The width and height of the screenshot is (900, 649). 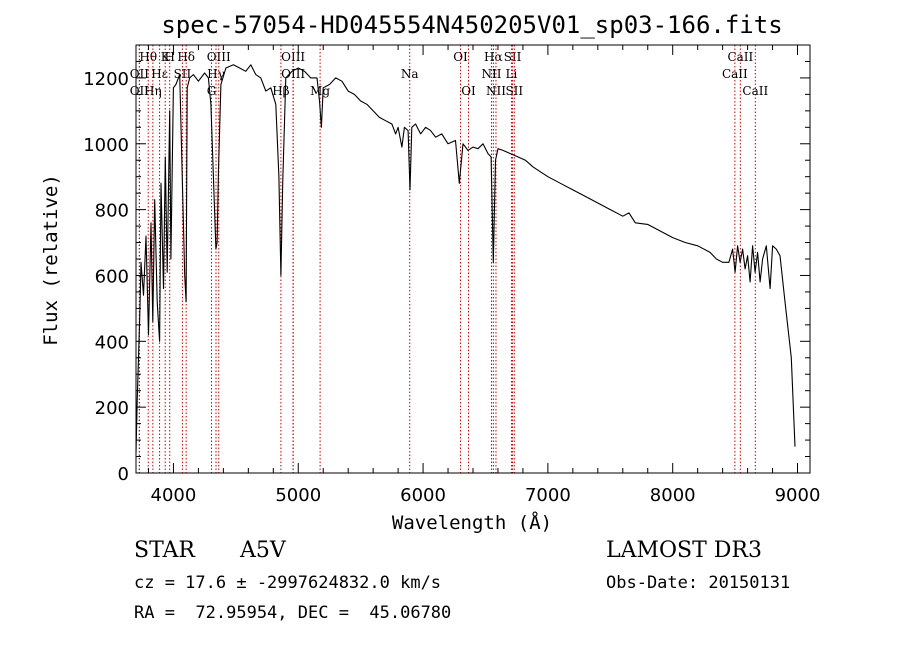 What do you see at coordinates (112, 276) in the screenshot?
I see `y-tick-label: 600` at bounding box center [112, 276].